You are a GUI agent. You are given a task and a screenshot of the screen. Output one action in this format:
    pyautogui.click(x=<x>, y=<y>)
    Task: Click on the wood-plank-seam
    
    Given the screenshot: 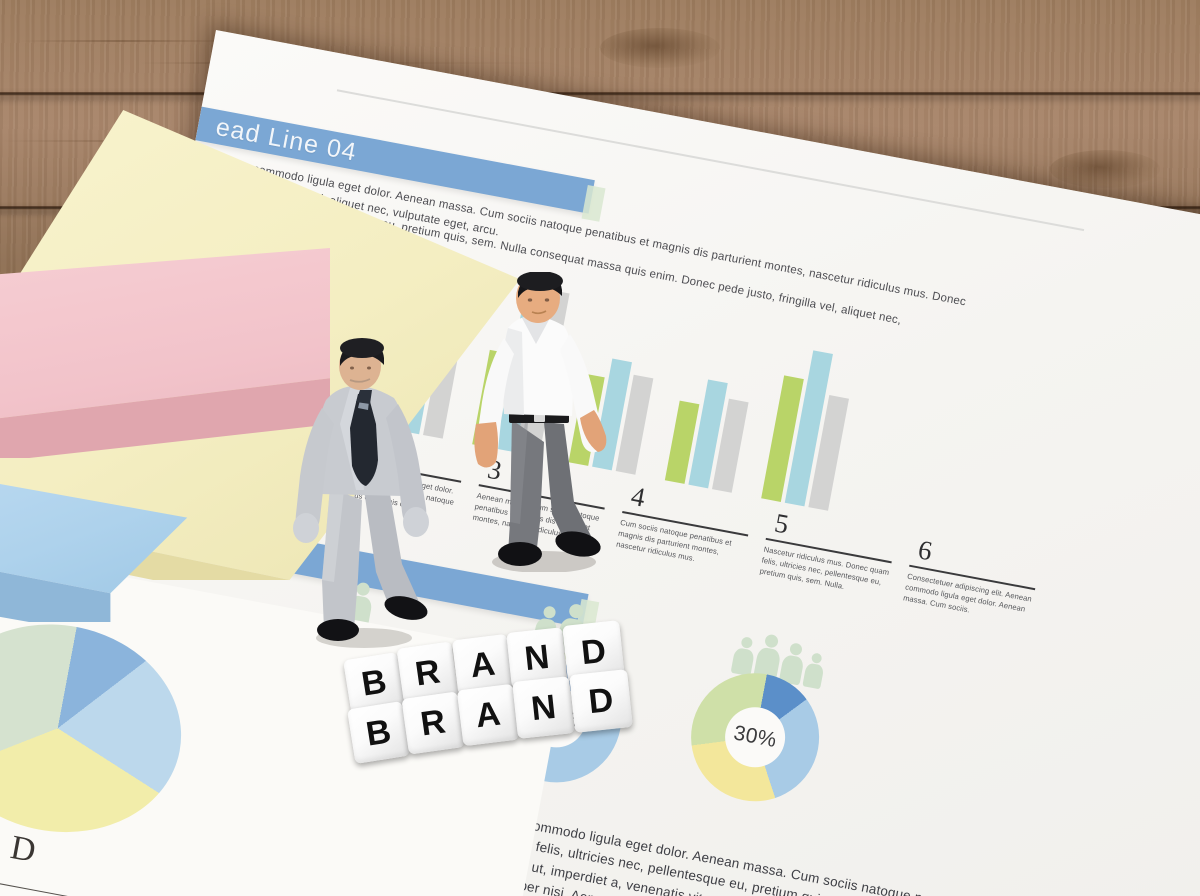 What is the action you would take?
    pyautogui.click(x=600, y=94)
    